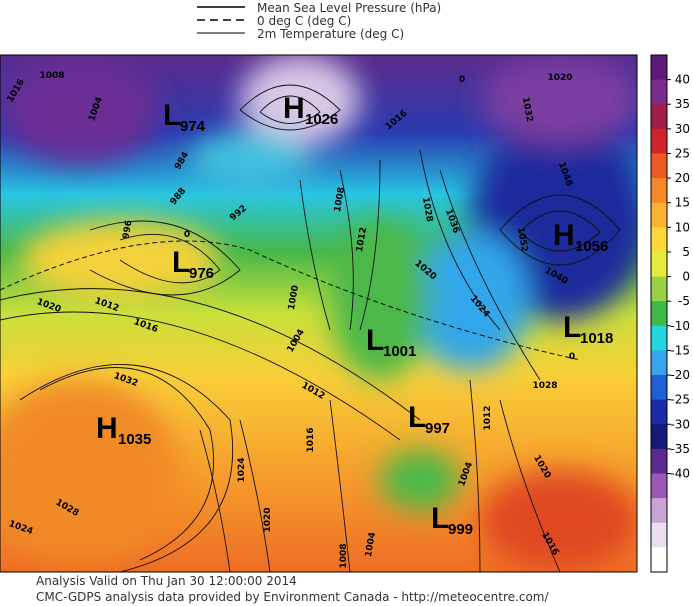  I want to click on colorbar-label: -40, so click(680, 474).